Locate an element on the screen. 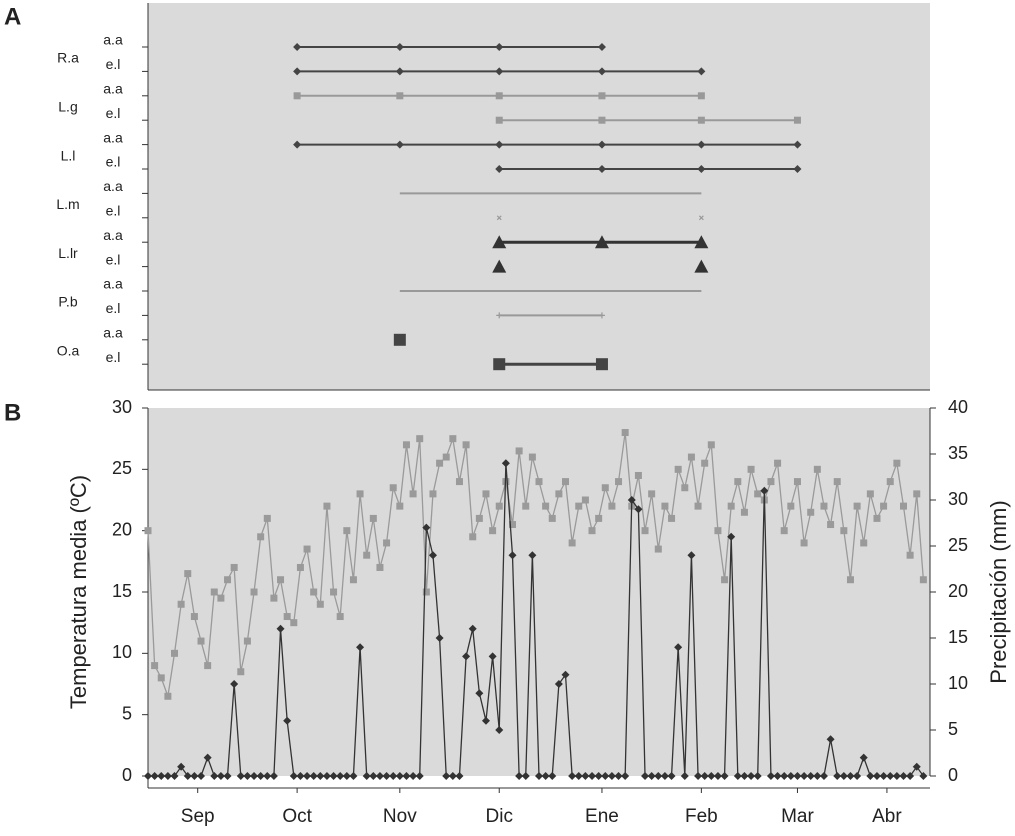 The width and height of the screenshot is (1015, 836). y-tick-label: 0 is located at coordinates (127, 775).